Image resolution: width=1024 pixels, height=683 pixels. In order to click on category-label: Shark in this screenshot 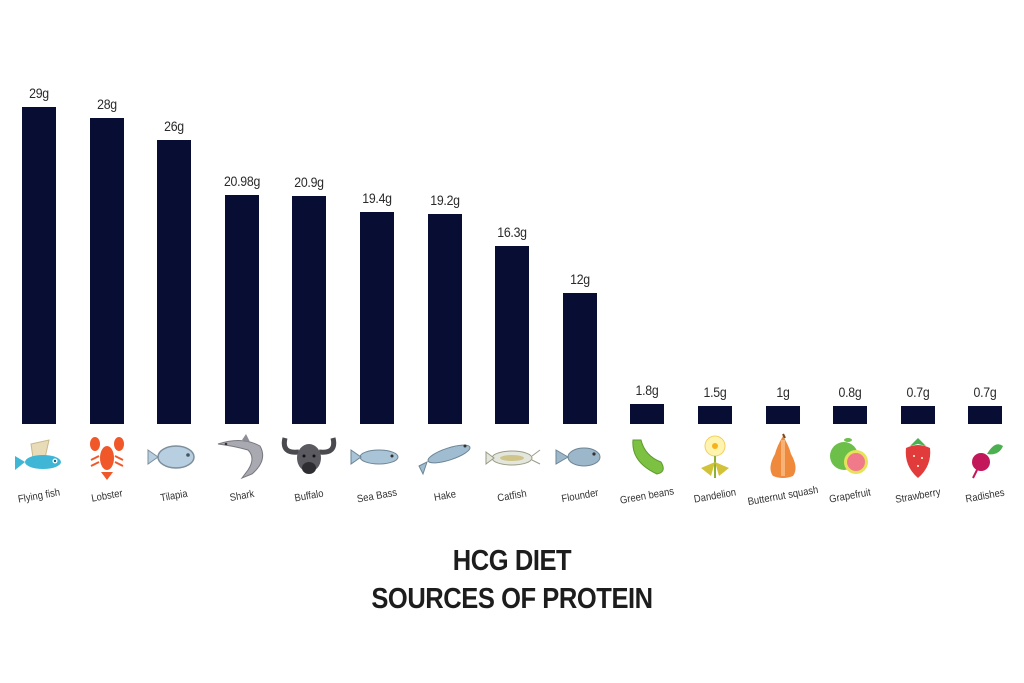, I will do `click(241, 496)`.